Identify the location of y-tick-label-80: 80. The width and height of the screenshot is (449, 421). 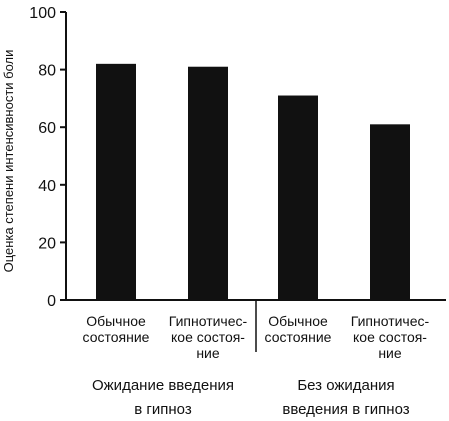
(47, 71).